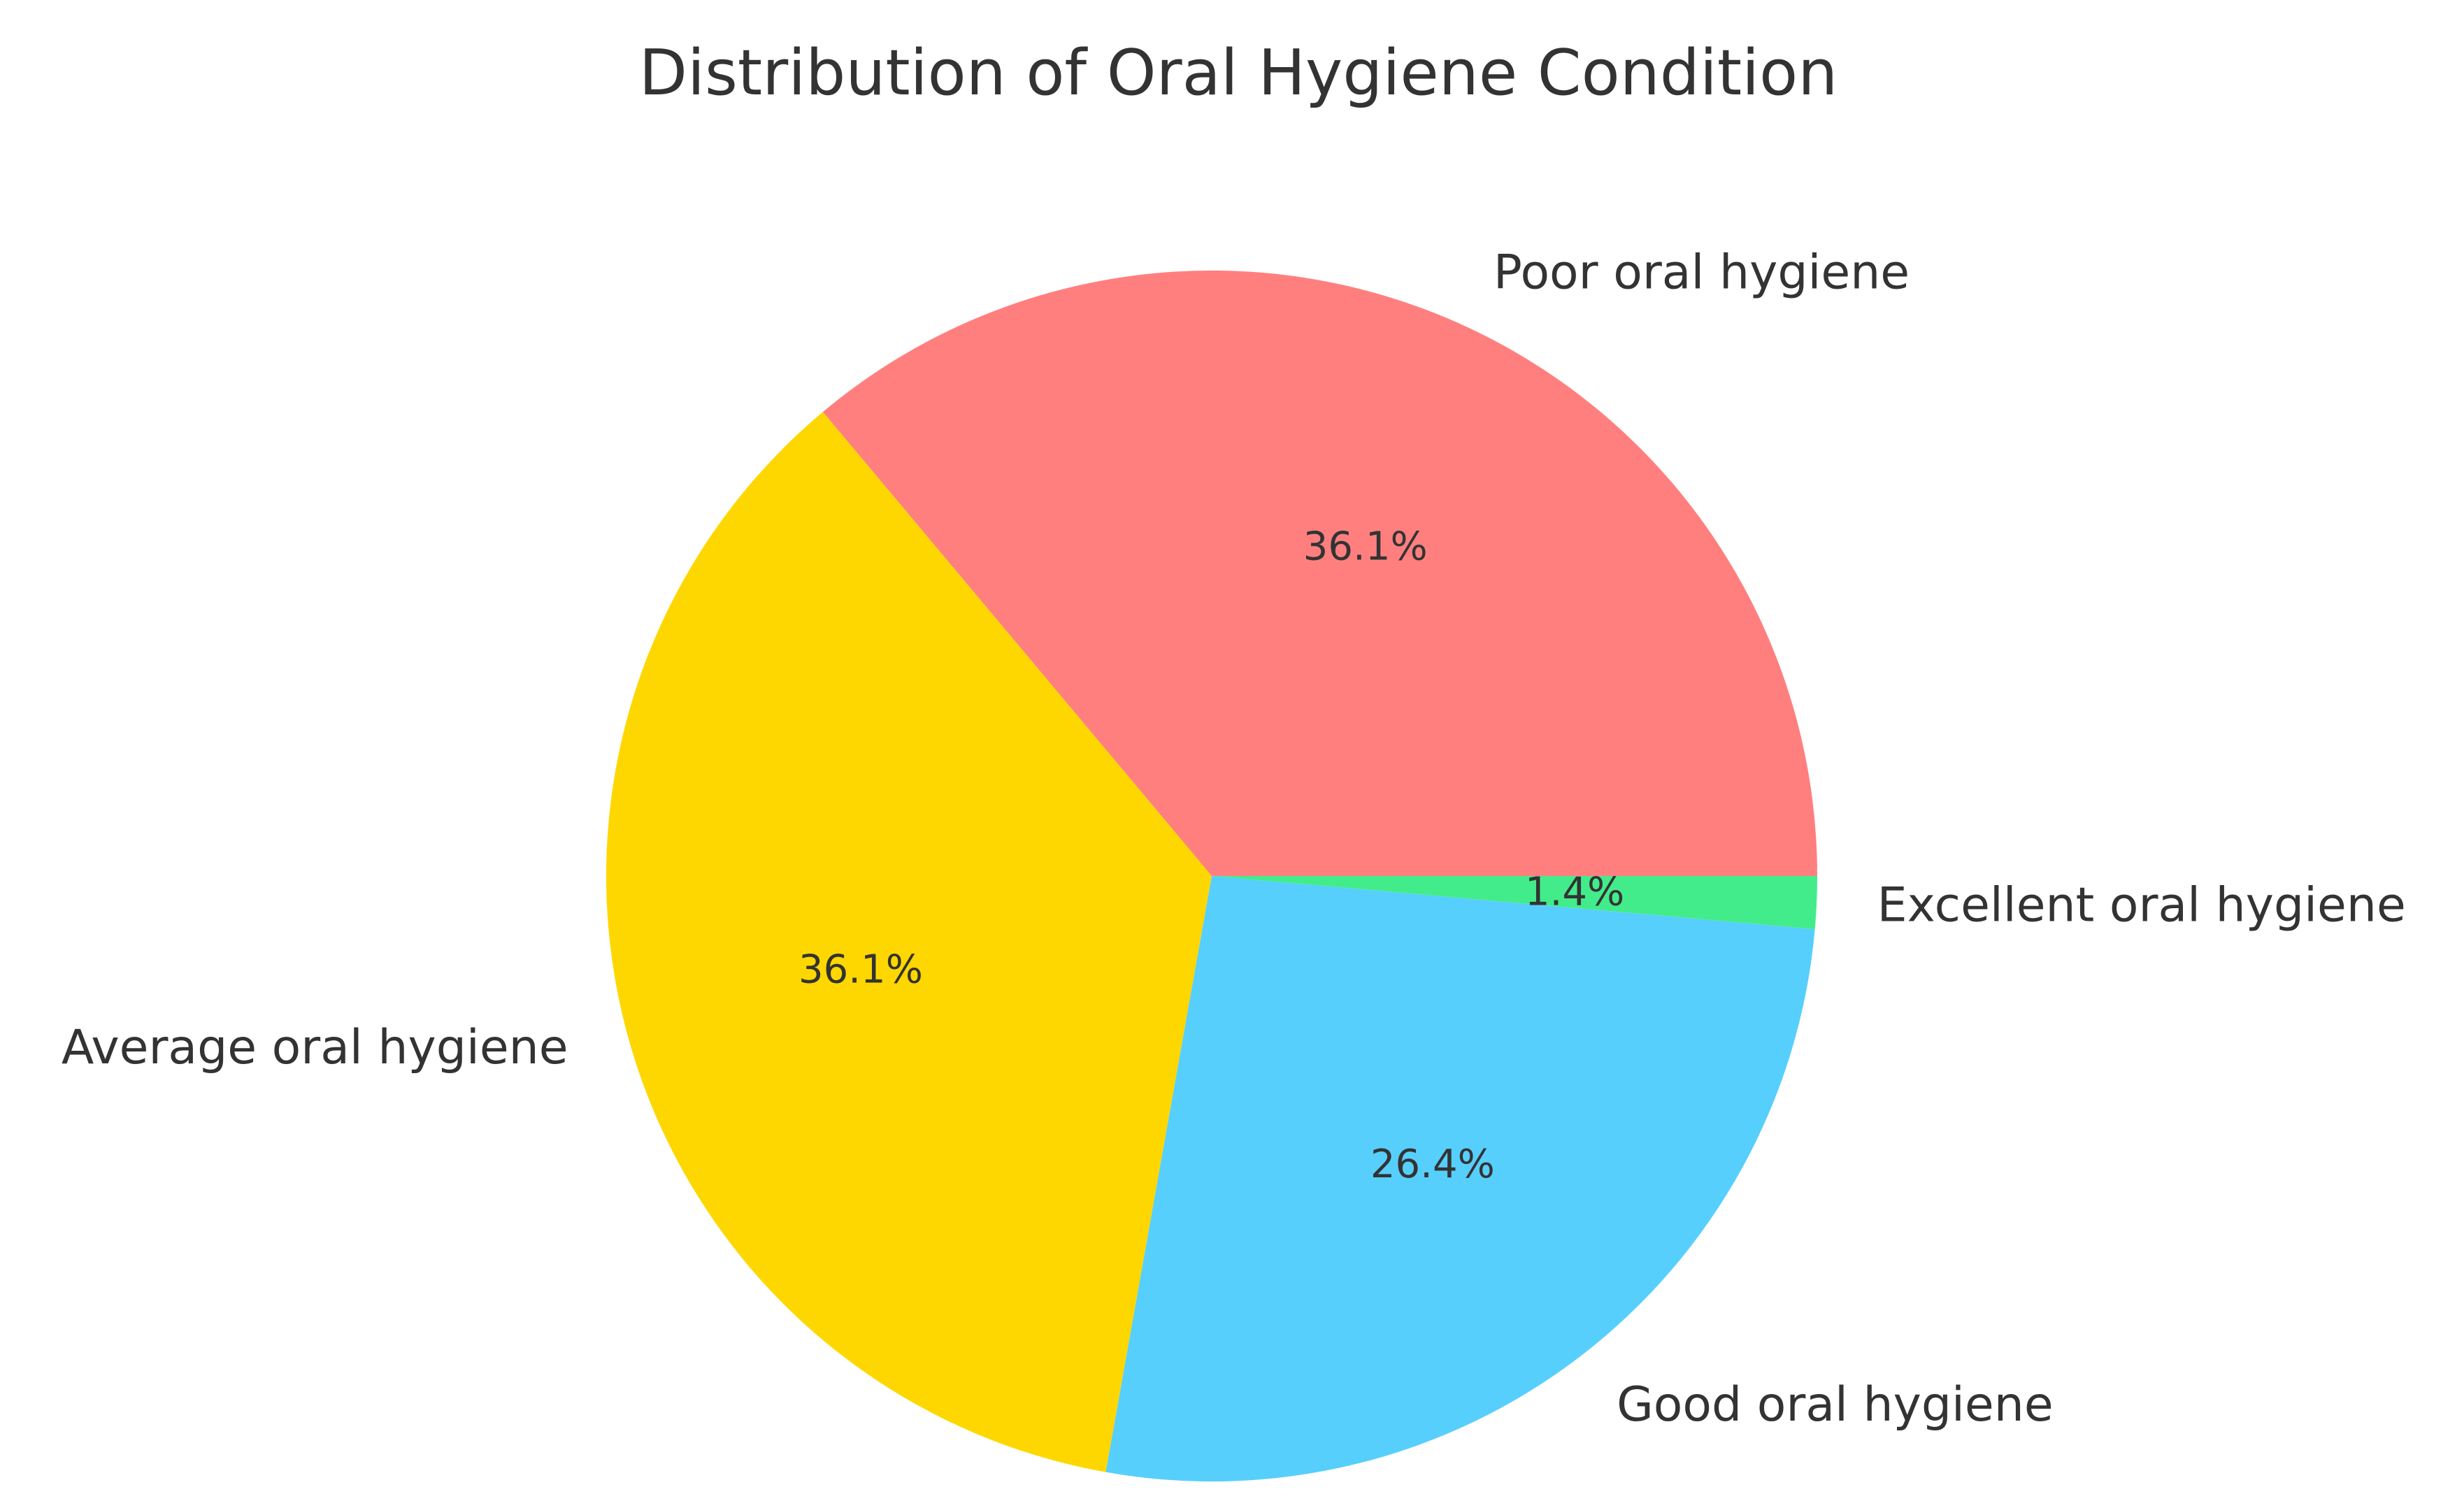 The width and height of the screenshot is (2464, 1508). Describe the element at coordinates (1574, 891) in the screenshot. I see `pct-label-excellent: 1.4%` at that location.